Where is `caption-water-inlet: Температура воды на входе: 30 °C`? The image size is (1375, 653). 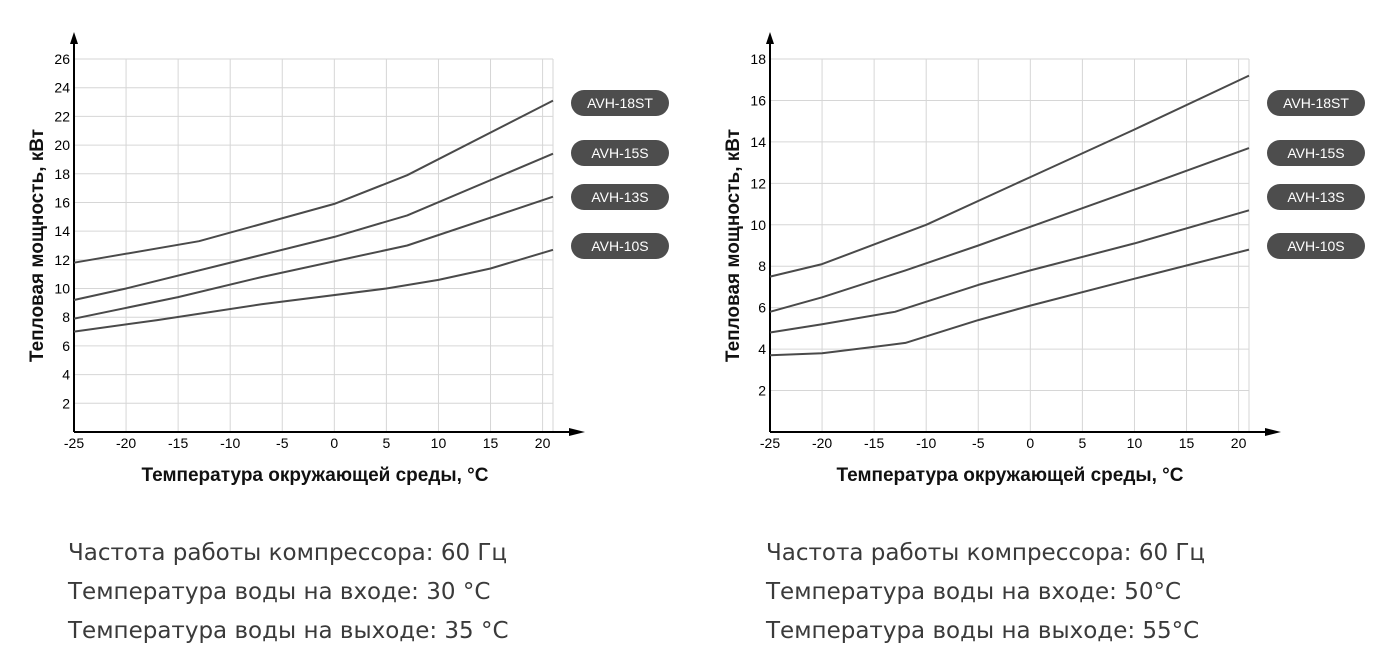
caption-water-inlet: Температура воды на входе: 30 °C is located at coordinates (279, 592).